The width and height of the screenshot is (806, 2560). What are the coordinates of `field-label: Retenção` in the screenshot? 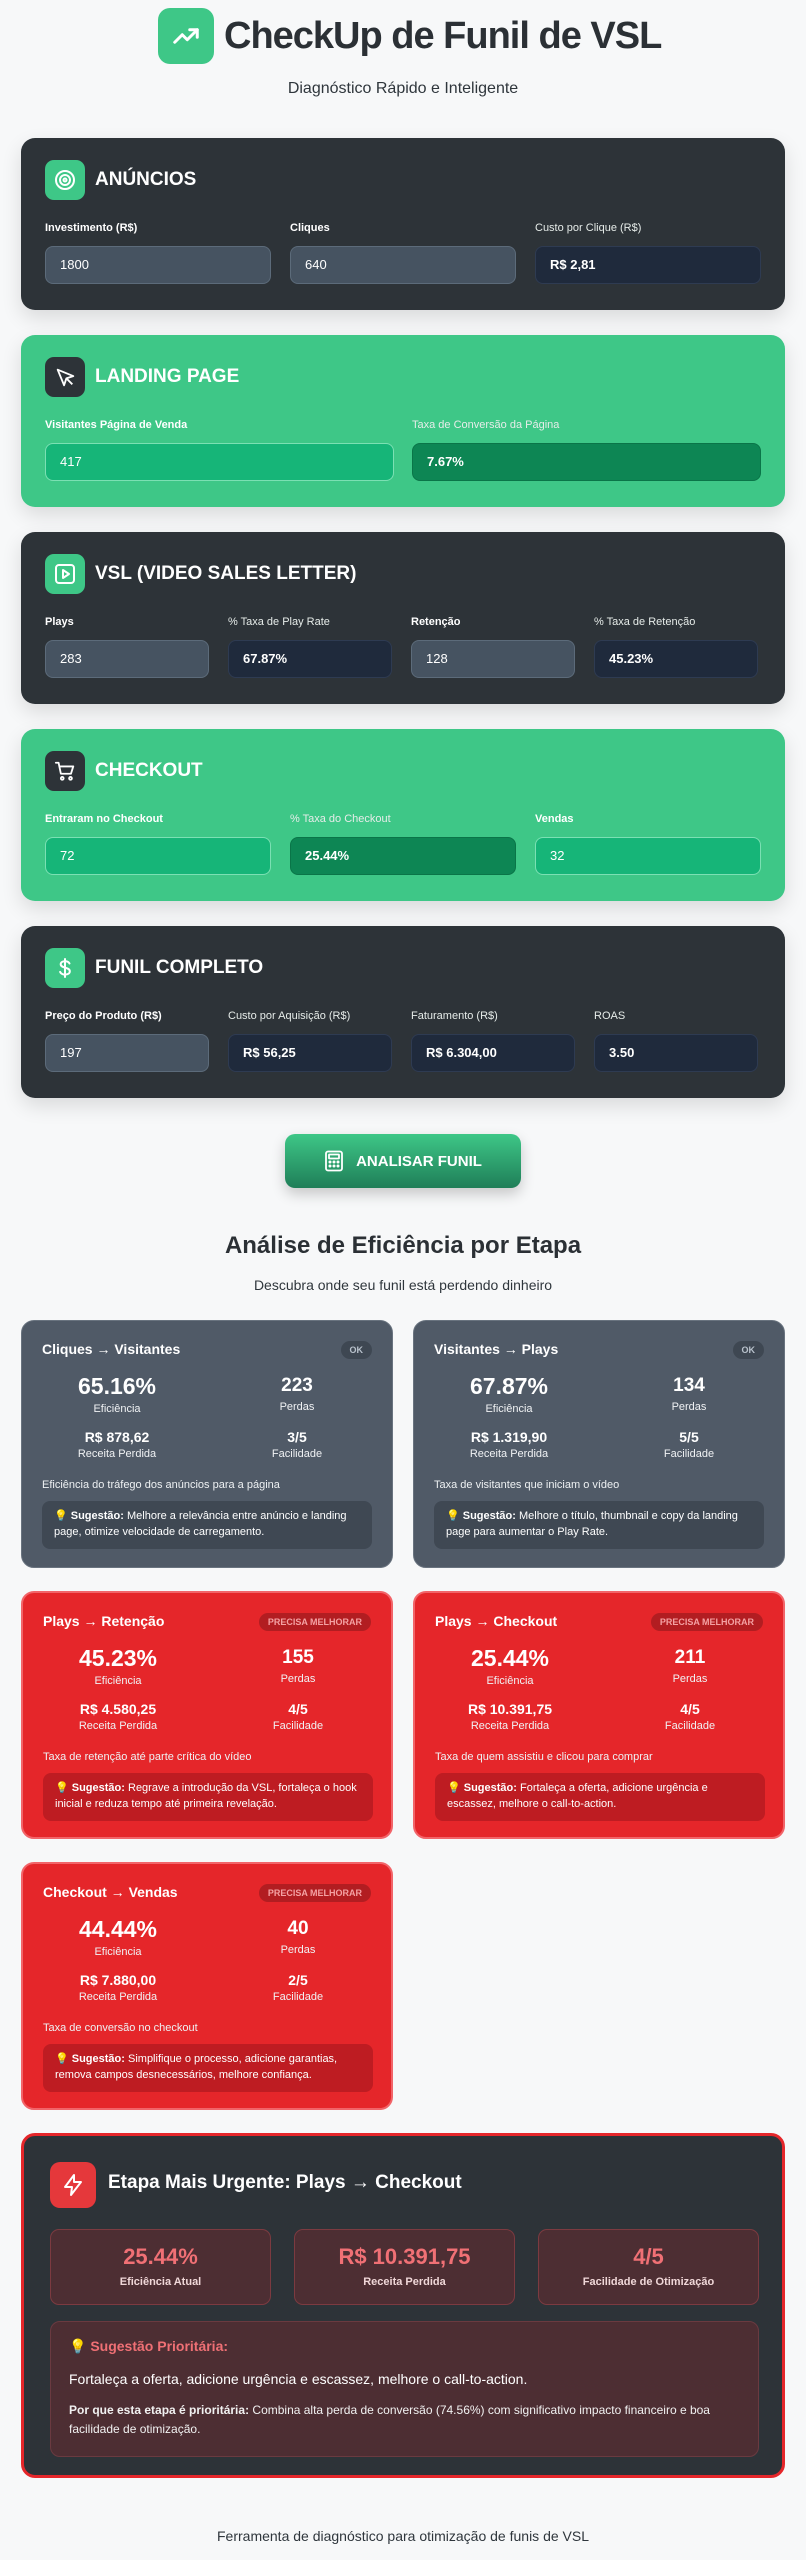 It's located at (436, 622).